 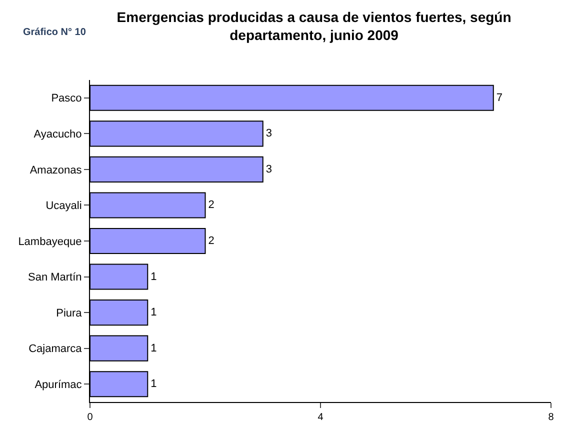 What do you see at coordinates (50, 242) in the screenshot?
I see `y-tick-label: Lambayeque` at bounding box center [50, 242].